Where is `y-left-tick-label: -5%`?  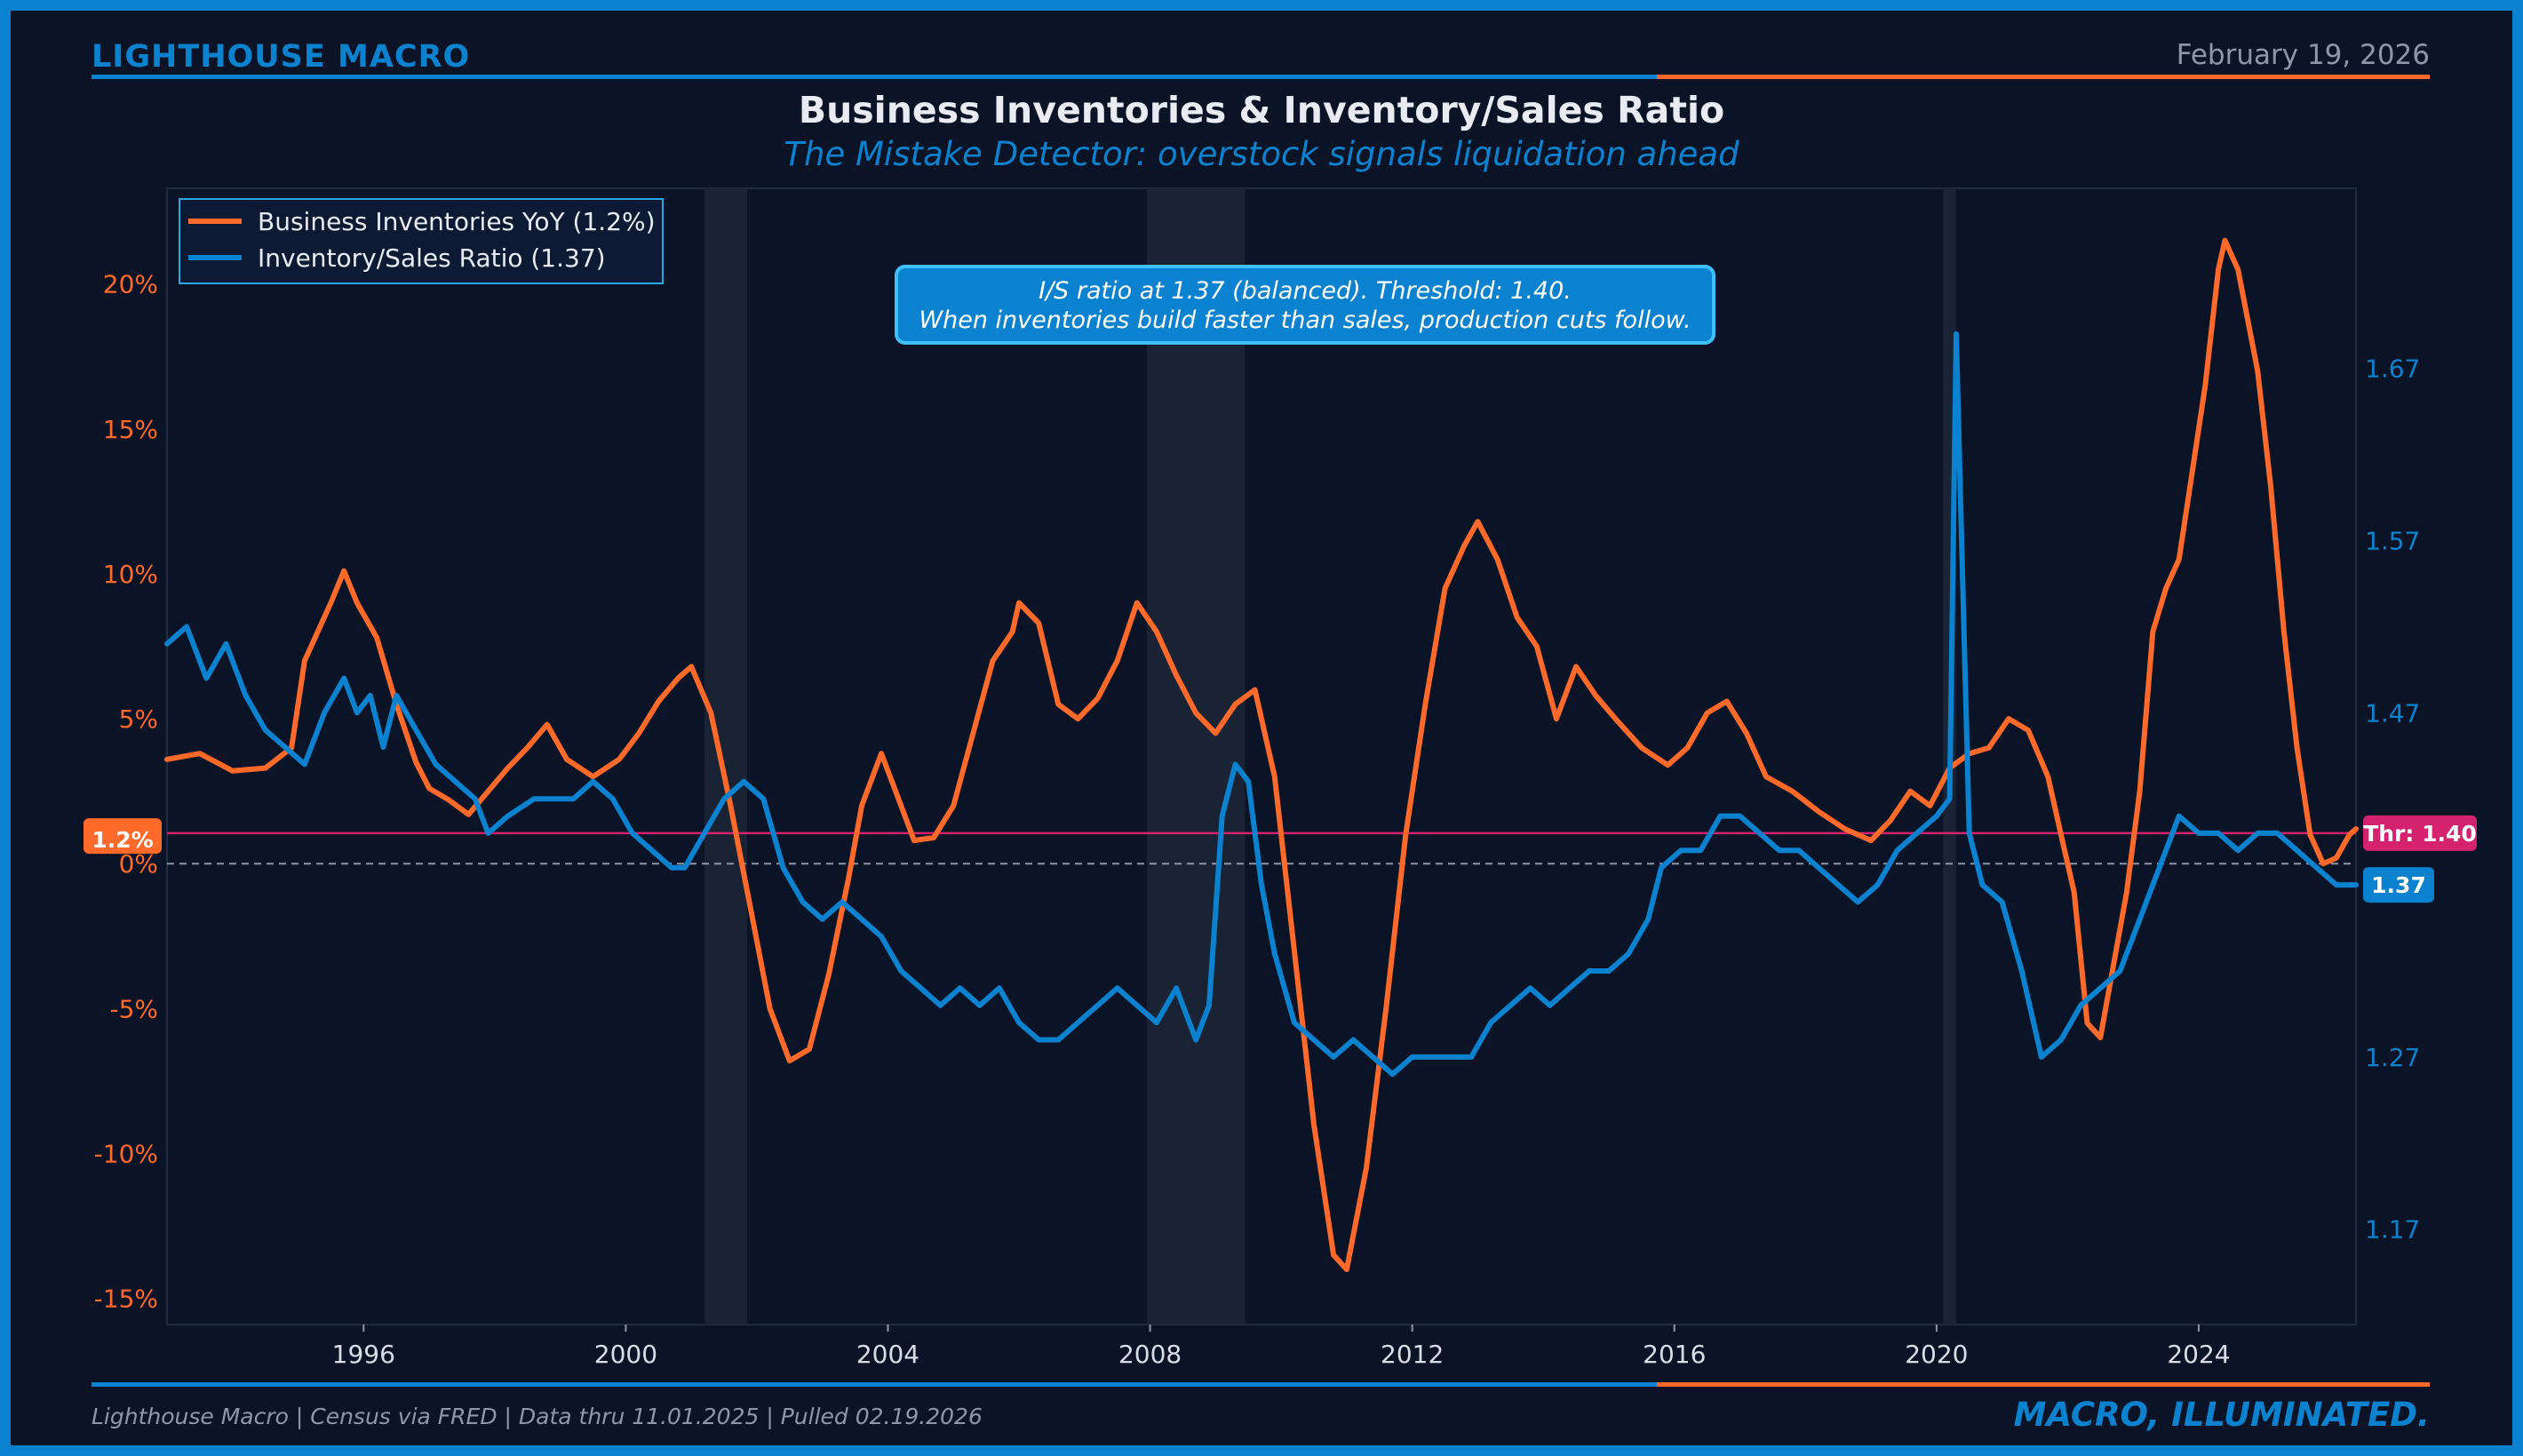
y-left-tick-label: -5% is located at coordinates (133, 1008).